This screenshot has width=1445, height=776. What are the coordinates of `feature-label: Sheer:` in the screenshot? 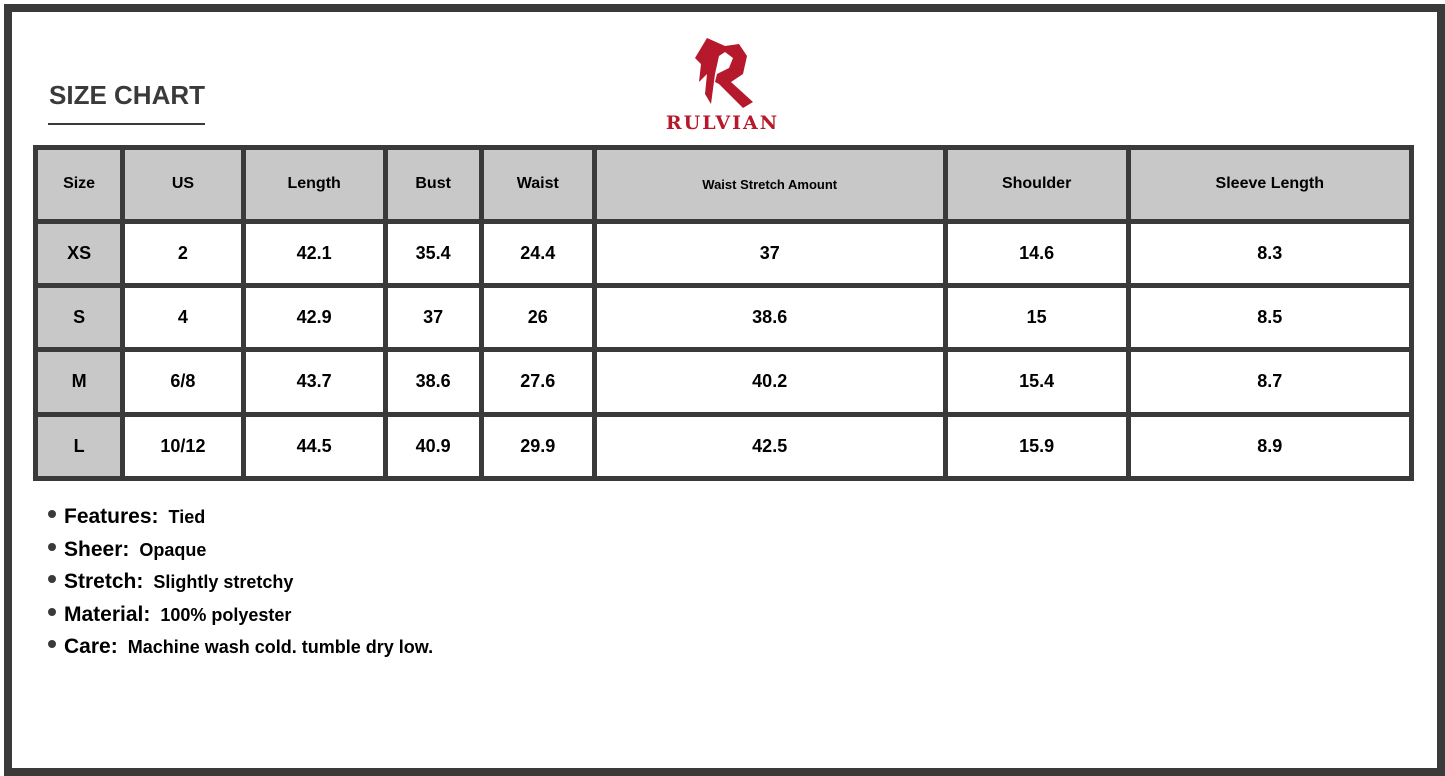 It's located at (97, 549).